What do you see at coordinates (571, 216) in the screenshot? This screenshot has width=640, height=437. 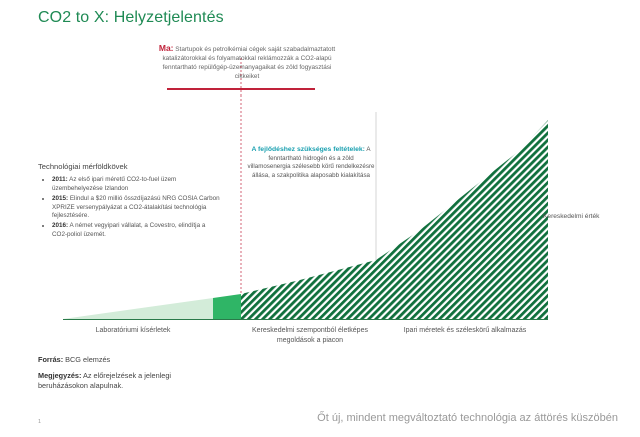 I see `commercial-value-label: Kereskedelmi érték` at bounding box center [571, 216].